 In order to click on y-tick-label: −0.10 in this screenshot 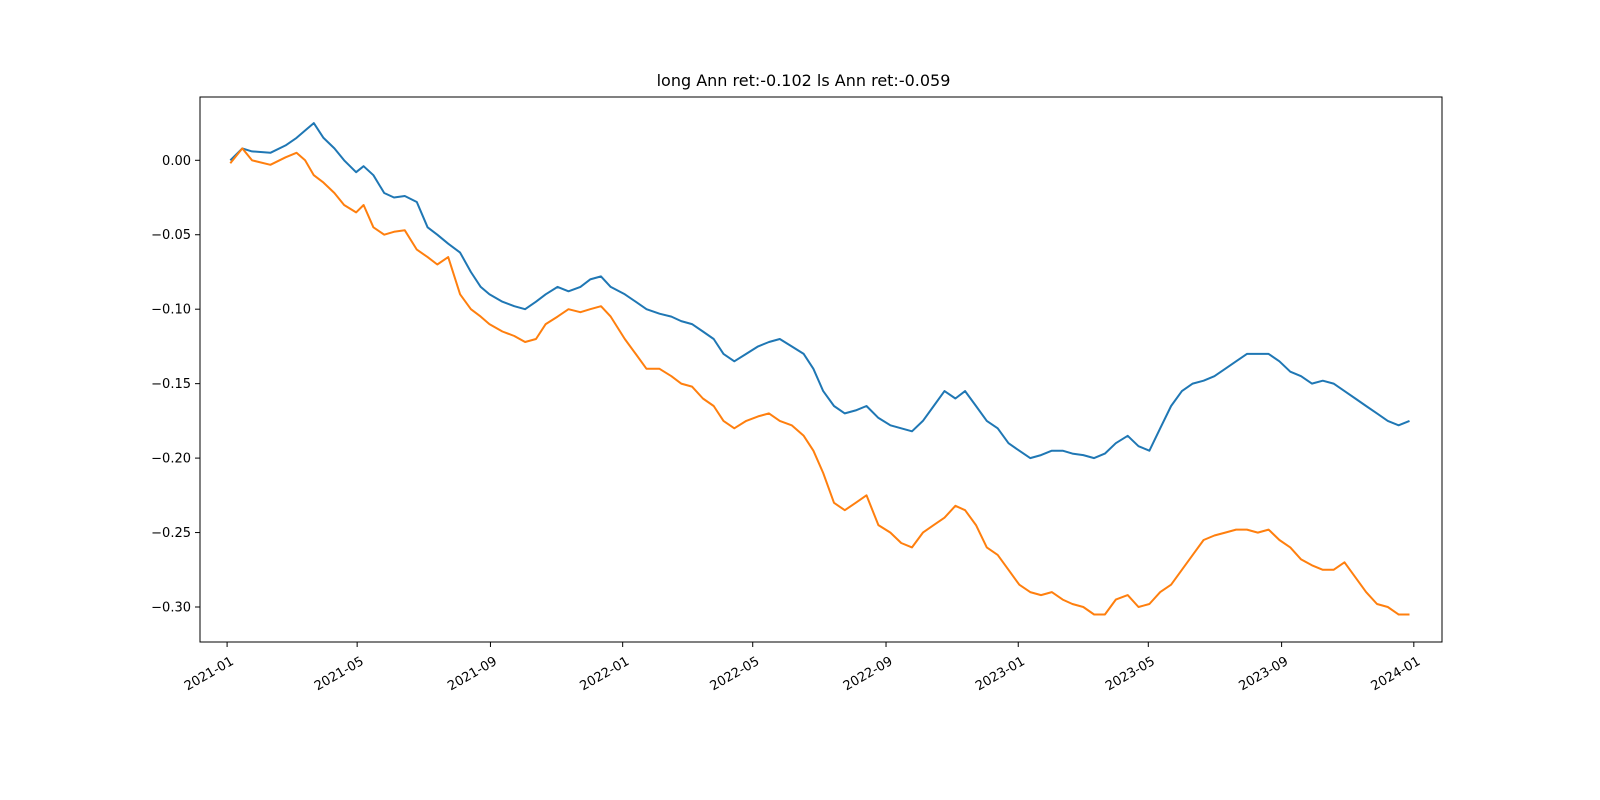, I will do `click(171, 310)`.